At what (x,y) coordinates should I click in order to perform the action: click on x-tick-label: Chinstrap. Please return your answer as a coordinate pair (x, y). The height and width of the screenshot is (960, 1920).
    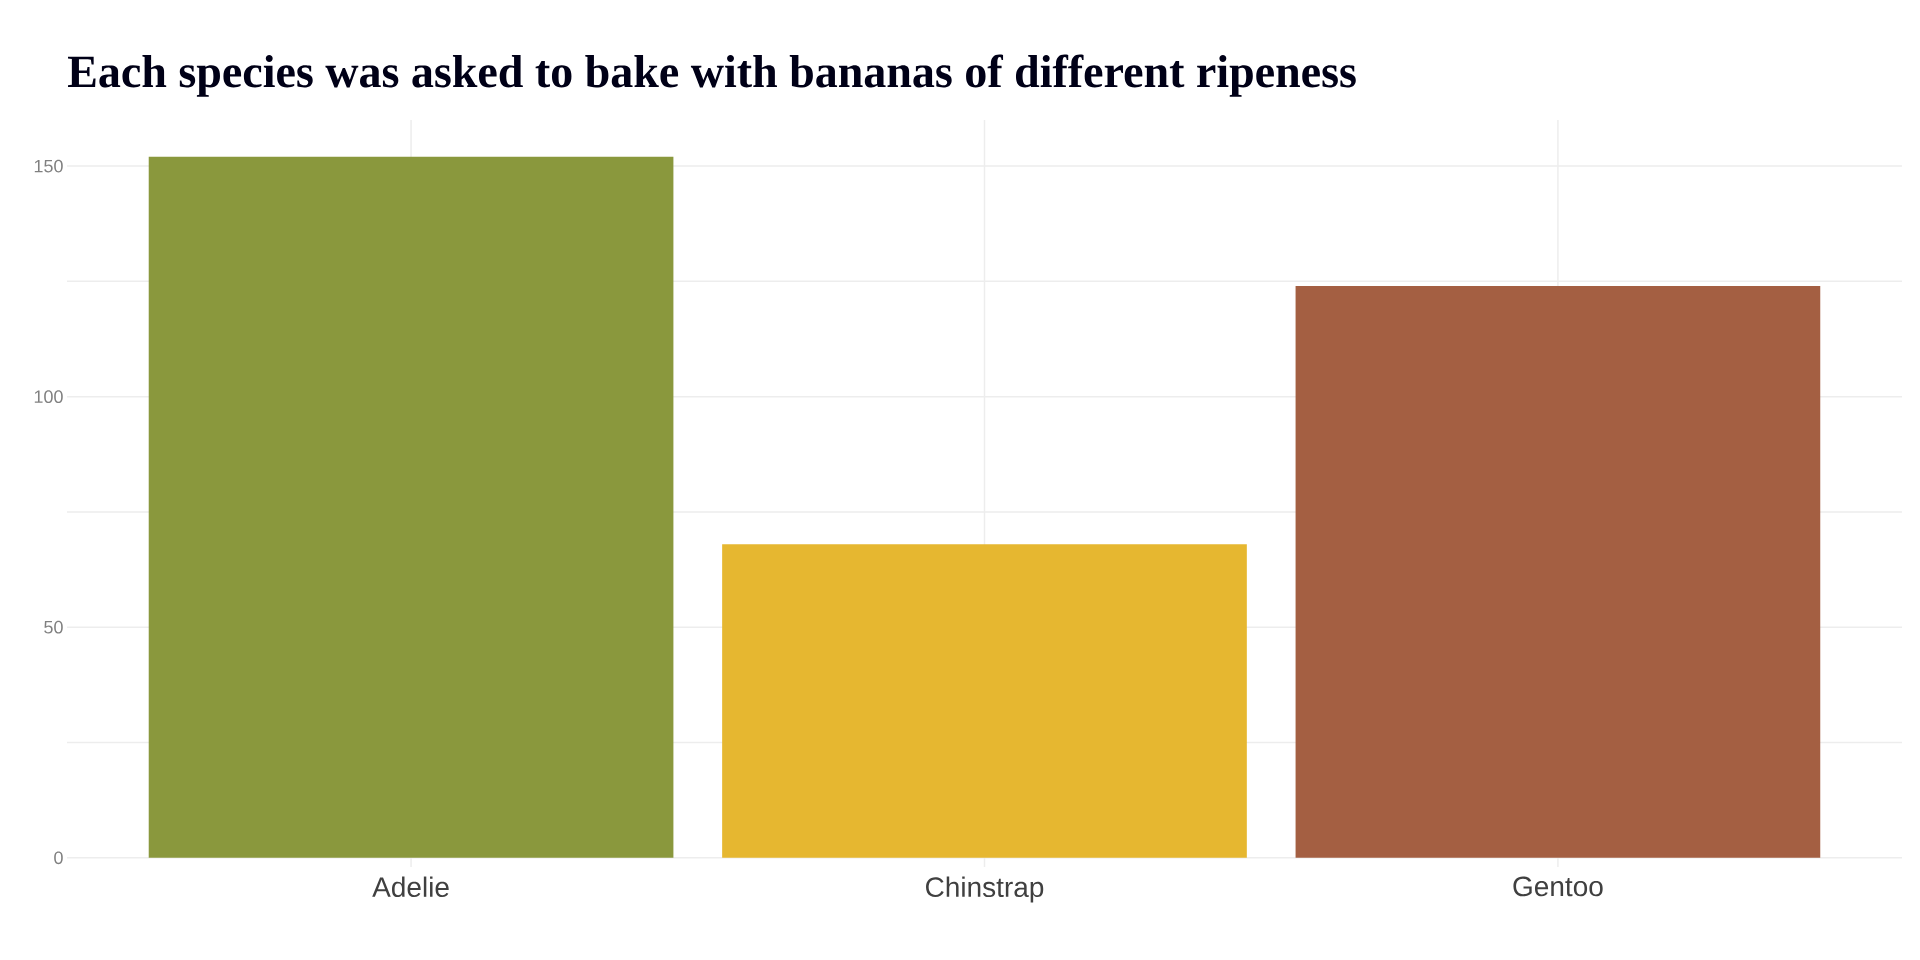
    Looking at the image, I should click on (985, 889).